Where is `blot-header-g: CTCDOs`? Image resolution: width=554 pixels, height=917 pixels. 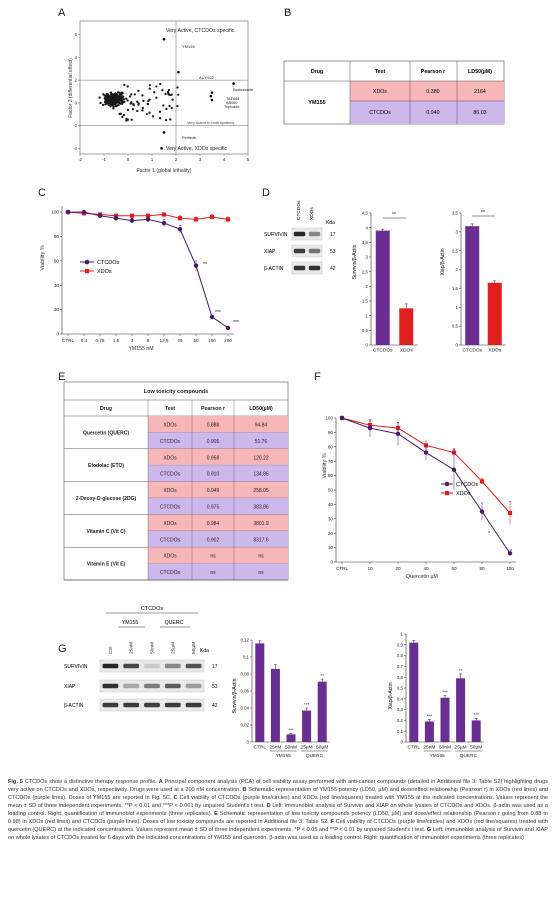
blot-header-g: CTCDOs is located at coordinates (152, 609).